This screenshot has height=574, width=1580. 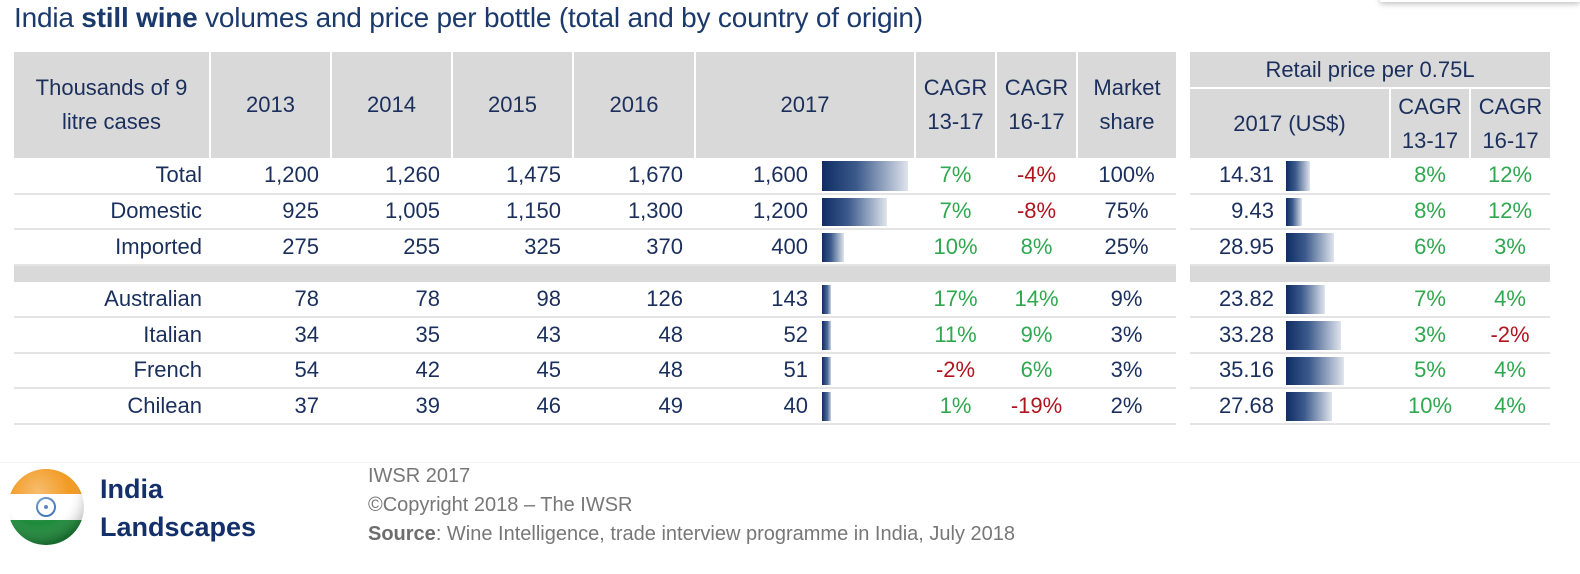 What do you see at coordinates (757, 335) in the screenshot?
I see `volume-cell-2017: 52` at bounding box center [757, 335].